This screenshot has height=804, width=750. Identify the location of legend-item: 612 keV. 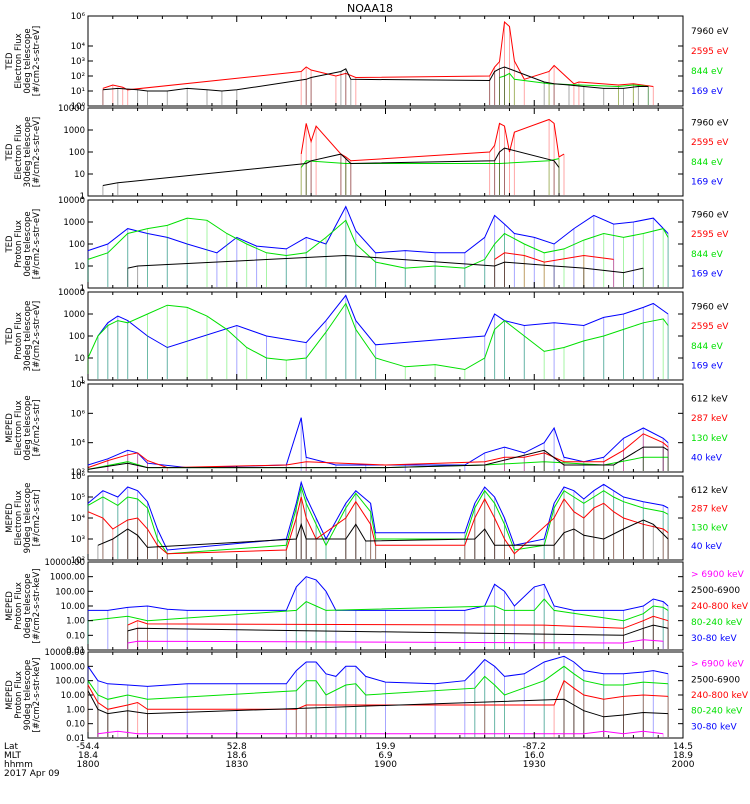
(709, 400).